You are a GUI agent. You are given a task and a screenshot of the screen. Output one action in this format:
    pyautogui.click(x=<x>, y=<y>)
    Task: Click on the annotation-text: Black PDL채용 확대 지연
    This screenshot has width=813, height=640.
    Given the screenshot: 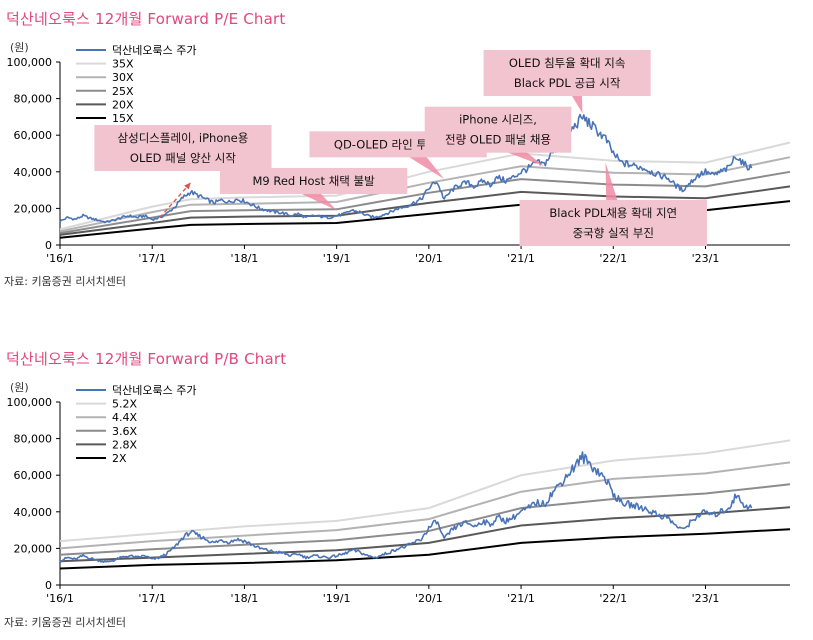 What is the action you would take?
    pyautogui.click(x=613, y=213)
    